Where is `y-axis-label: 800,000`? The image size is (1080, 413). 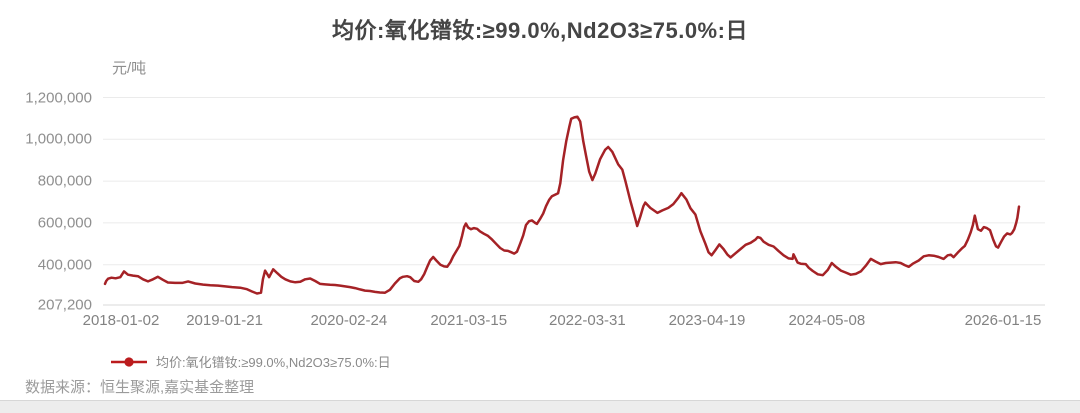
y-axis-label: 800,000 is located at coordinates (64, 181).